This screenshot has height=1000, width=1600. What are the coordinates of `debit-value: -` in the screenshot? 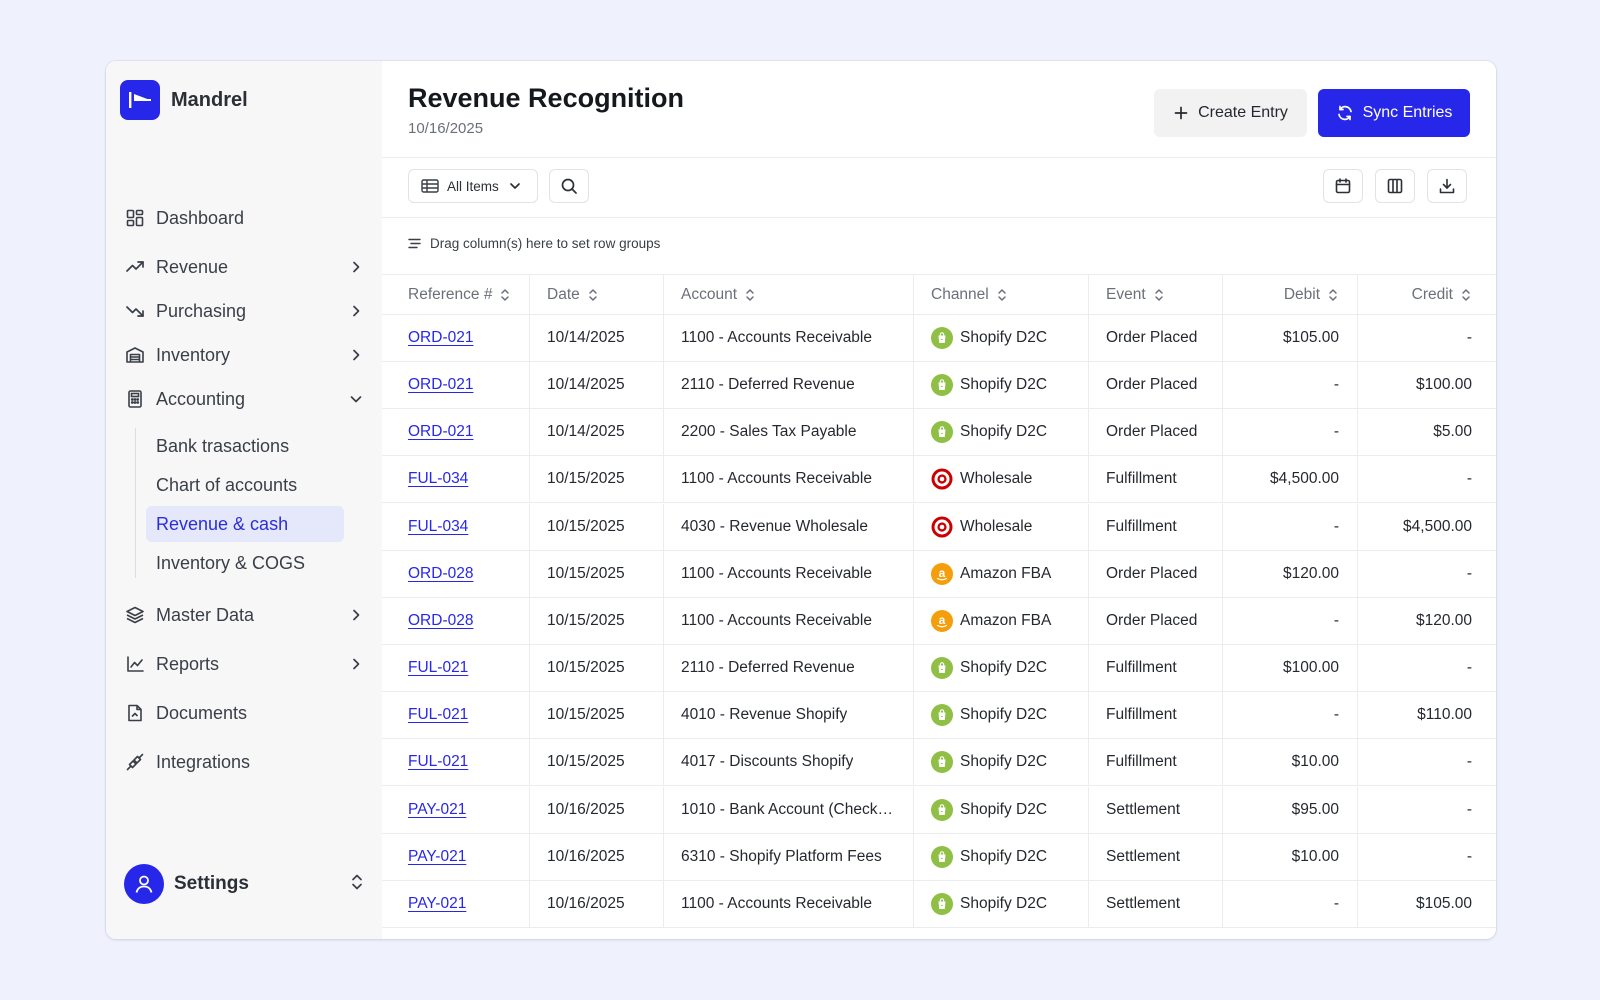 It's located at (1336, 620).